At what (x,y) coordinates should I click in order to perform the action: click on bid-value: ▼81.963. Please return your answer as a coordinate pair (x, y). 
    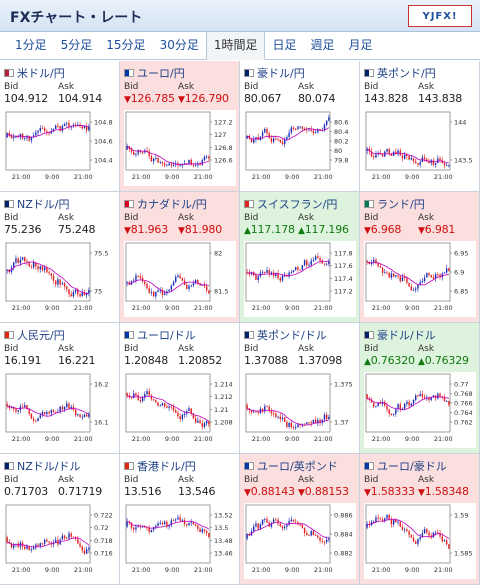
    Looking at the image, I should click on (146, 229).